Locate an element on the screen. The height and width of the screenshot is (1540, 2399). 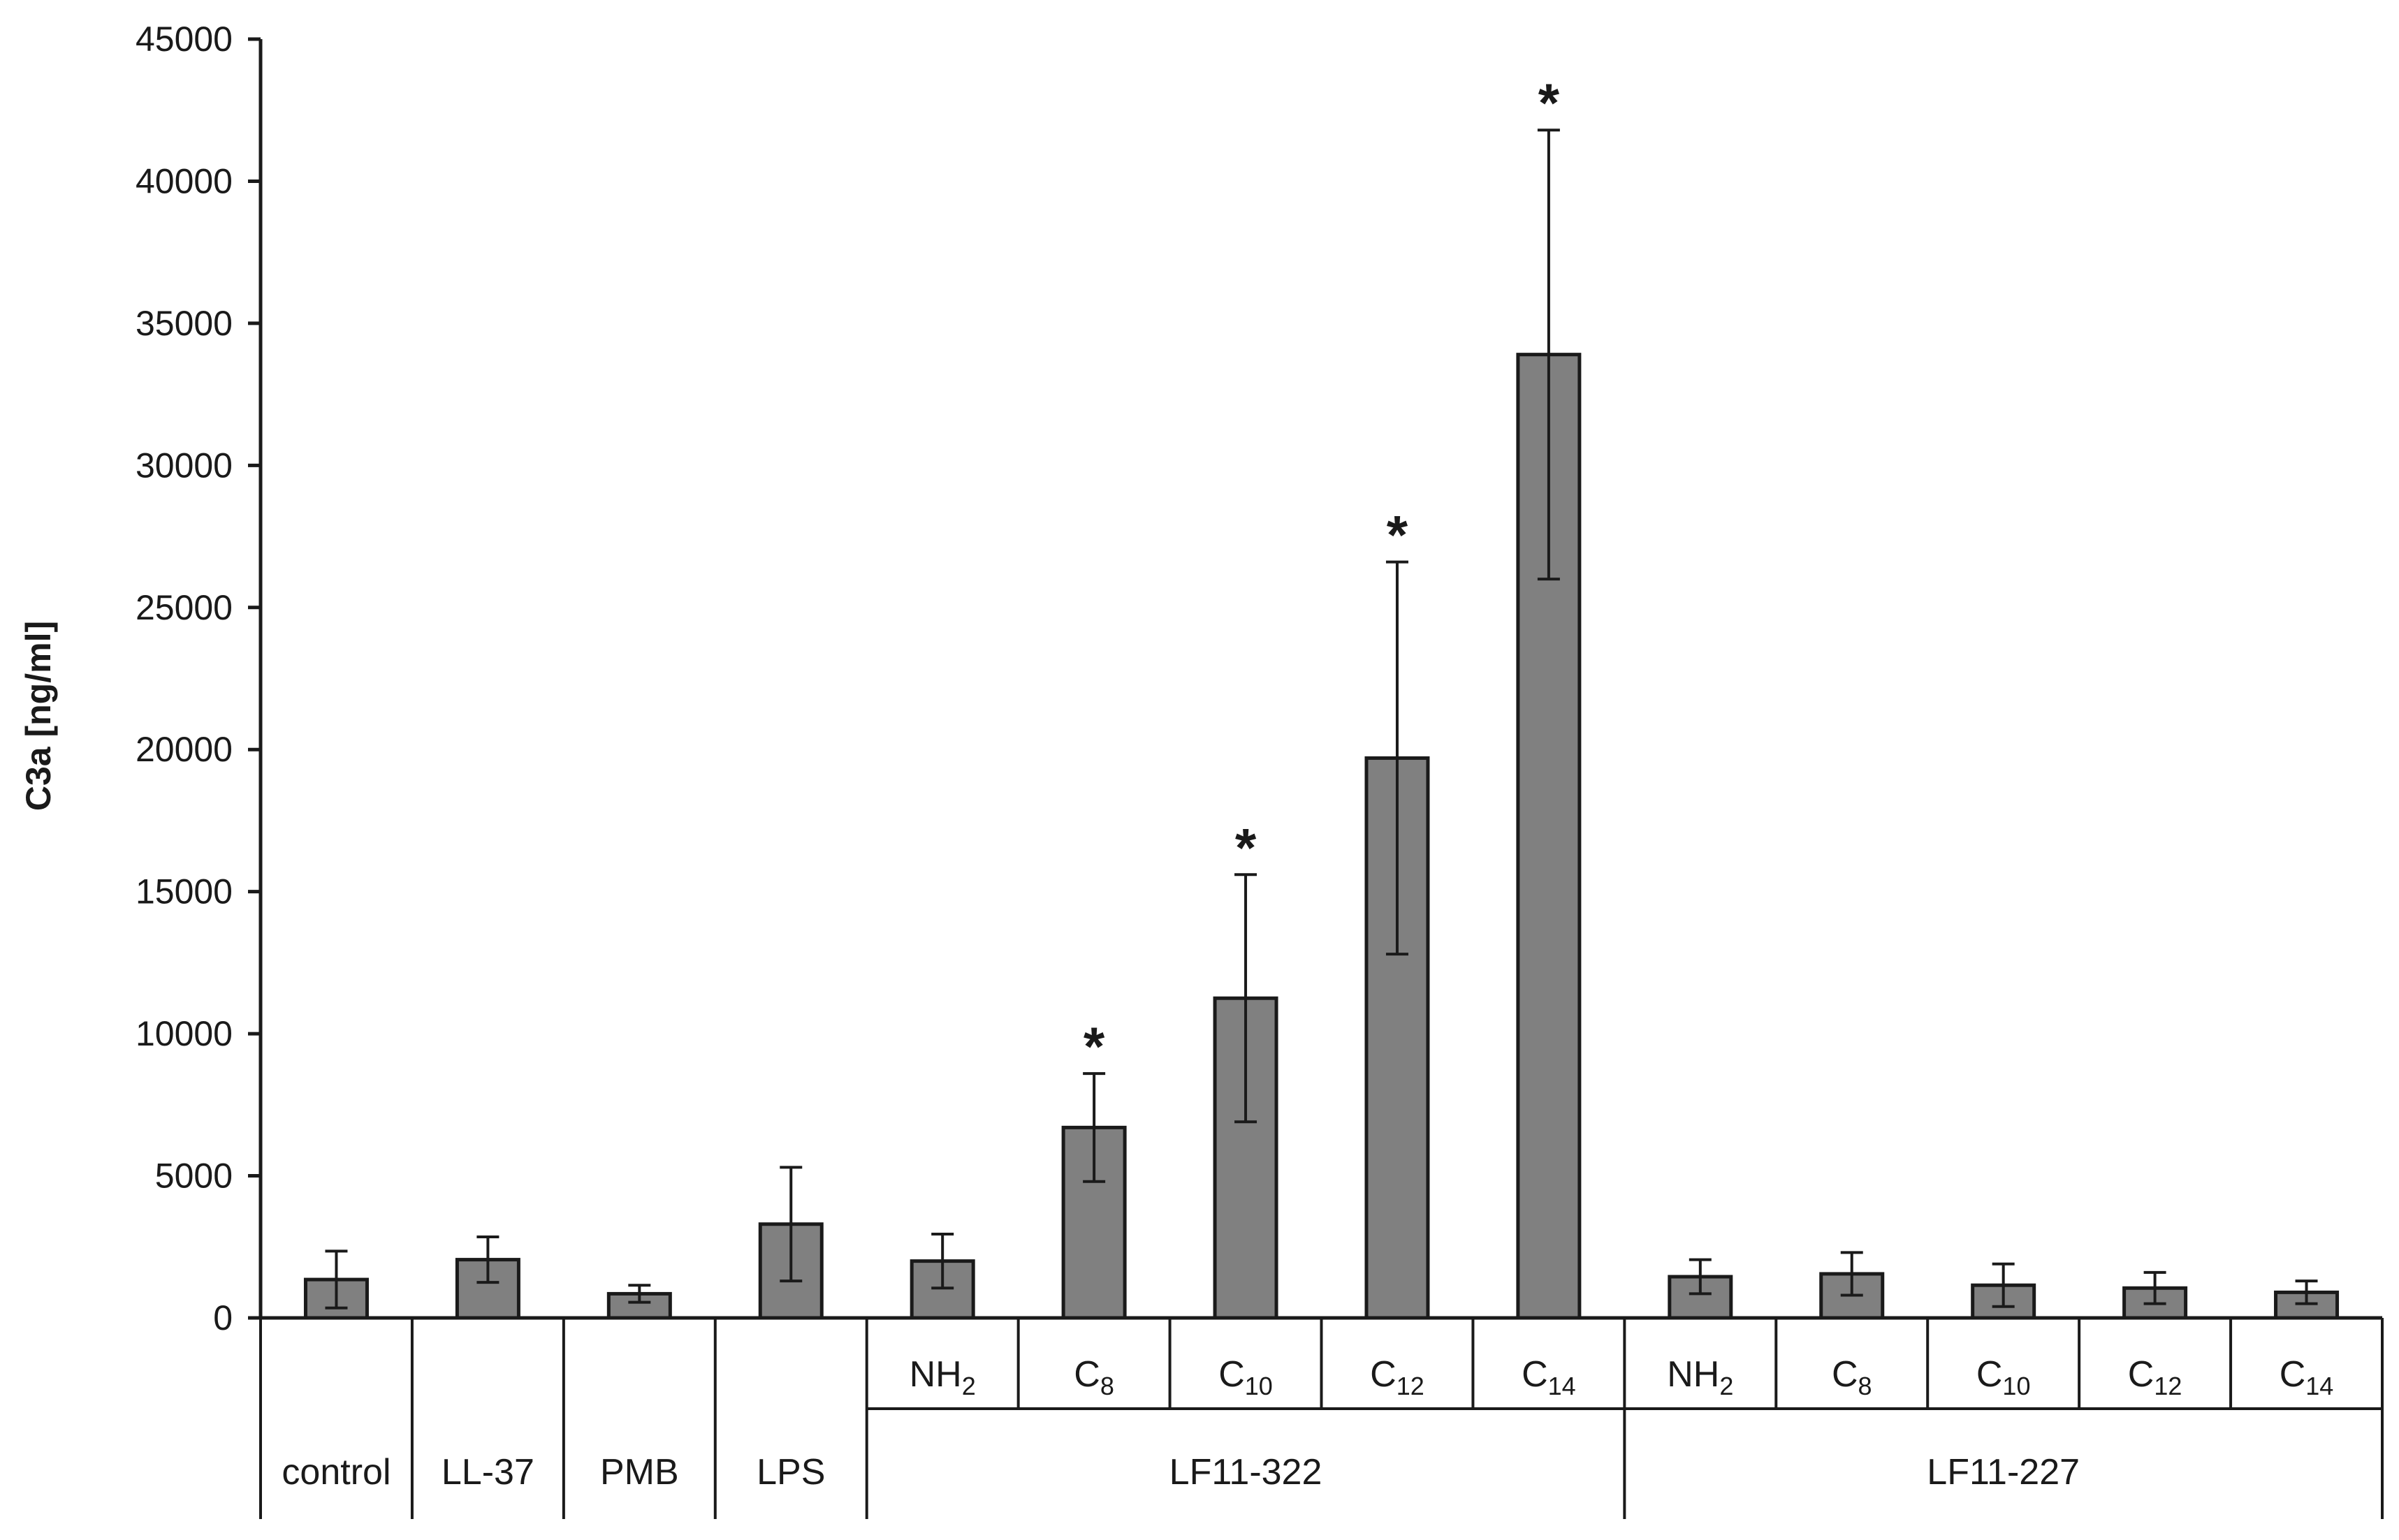
y-tick-label: 30000 is located at coordinates (184, 465).